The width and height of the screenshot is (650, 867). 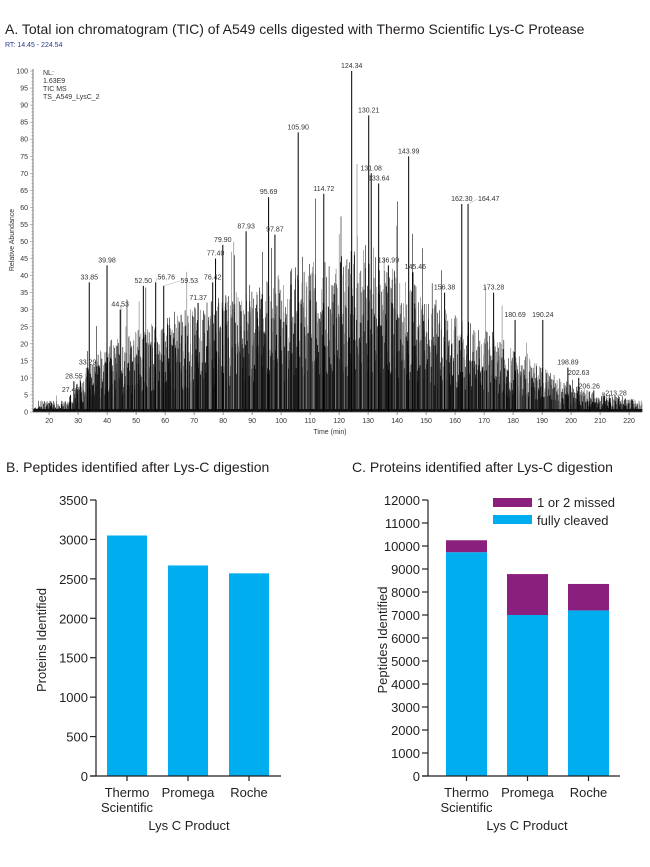 I want to click on peak-label: 202.63, so click(x=579, y=373).